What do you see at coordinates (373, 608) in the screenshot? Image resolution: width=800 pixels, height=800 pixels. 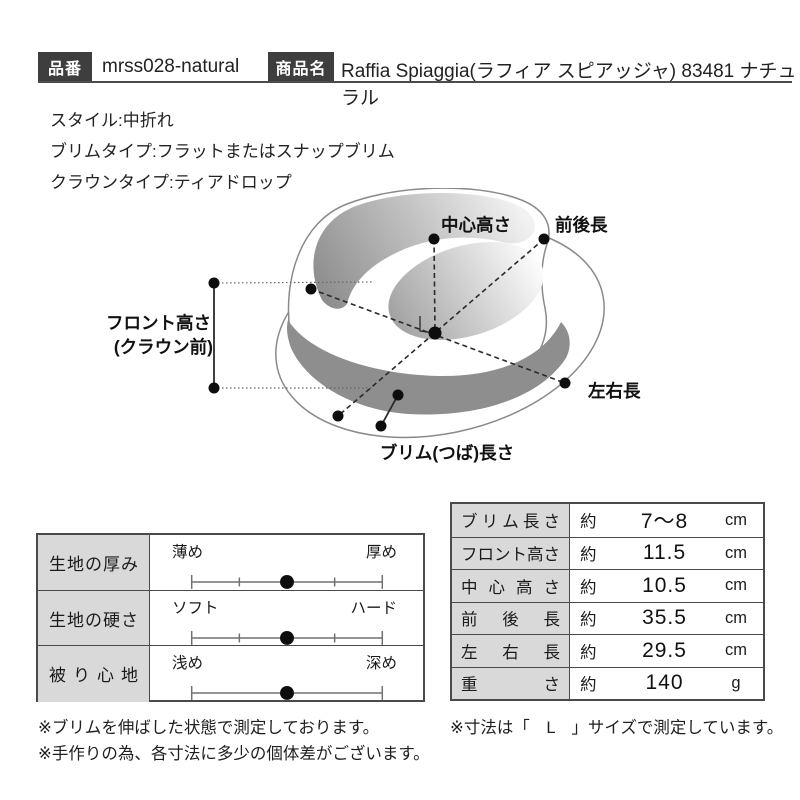 I see `slider-right-label: ハード` at bounding box center [373, 608].